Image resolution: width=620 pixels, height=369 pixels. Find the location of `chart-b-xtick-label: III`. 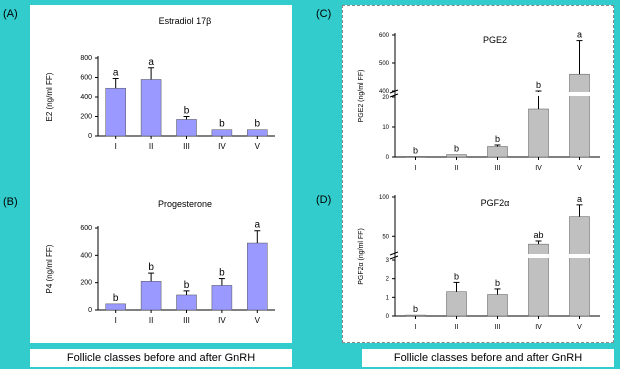

chart-b-xtick-label: III is located at coordinates (186, 320).